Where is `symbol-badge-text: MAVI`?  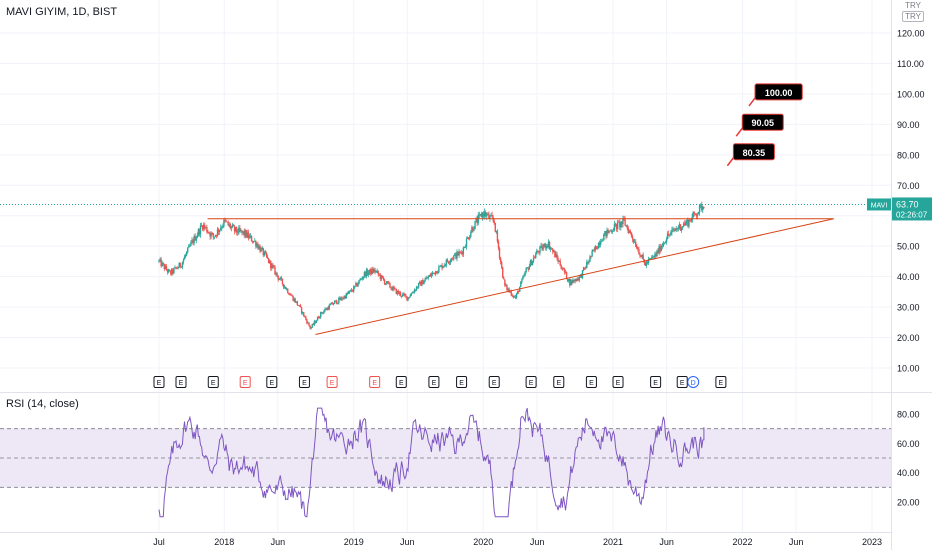 symbol-badge-text: MAVI is located at coordinates (879, 205).